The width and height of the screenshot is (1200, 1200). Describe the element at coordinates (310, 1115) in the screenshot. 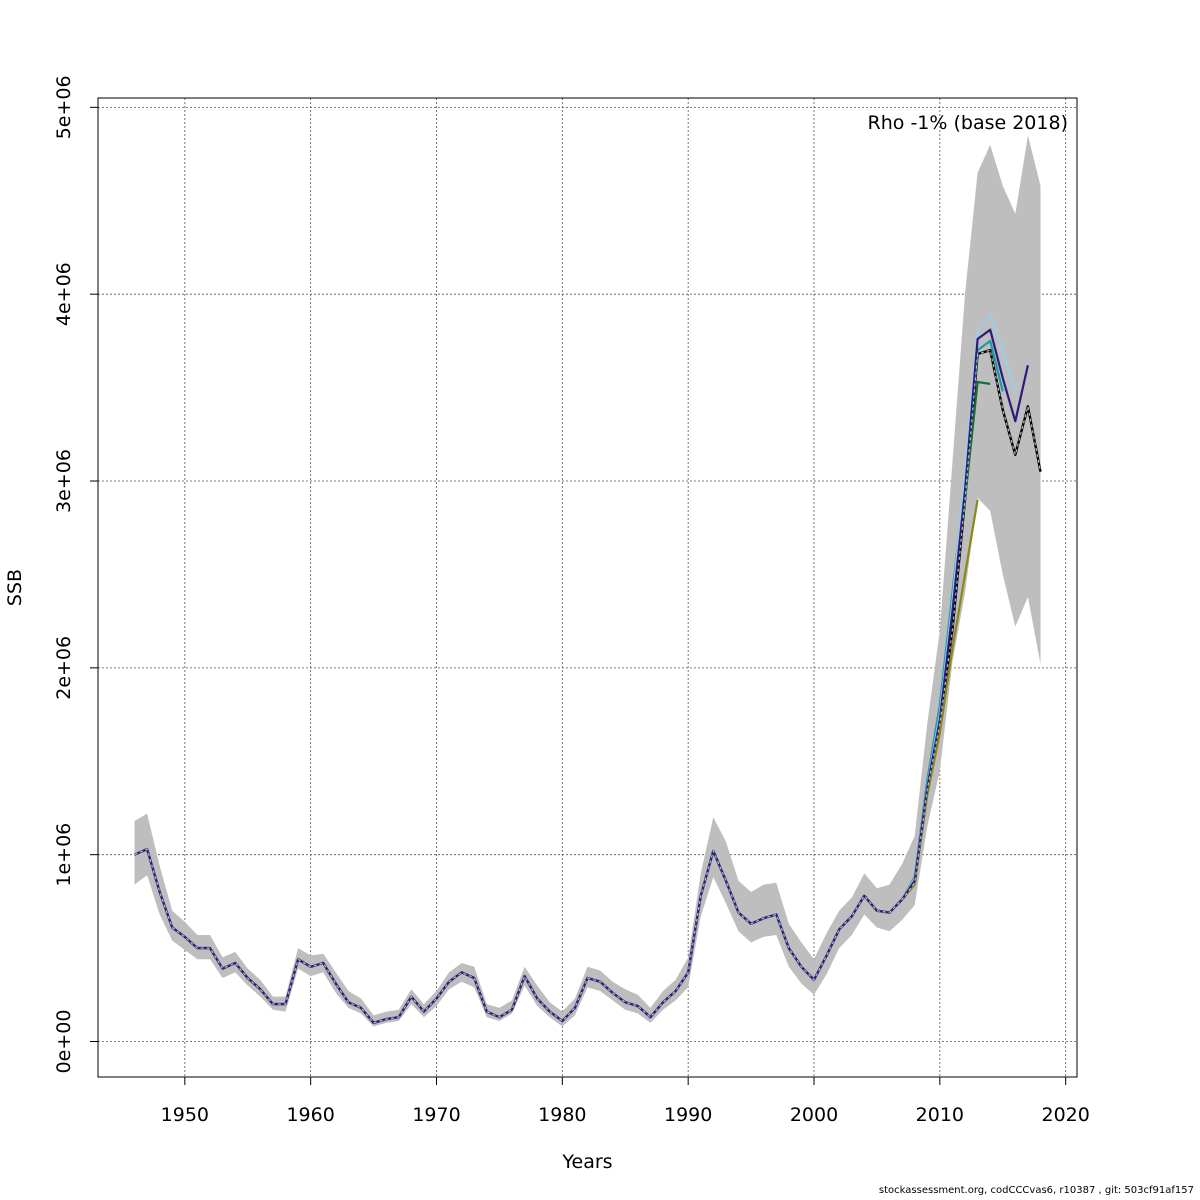

I see `x-tick-label: 1960` at that location.